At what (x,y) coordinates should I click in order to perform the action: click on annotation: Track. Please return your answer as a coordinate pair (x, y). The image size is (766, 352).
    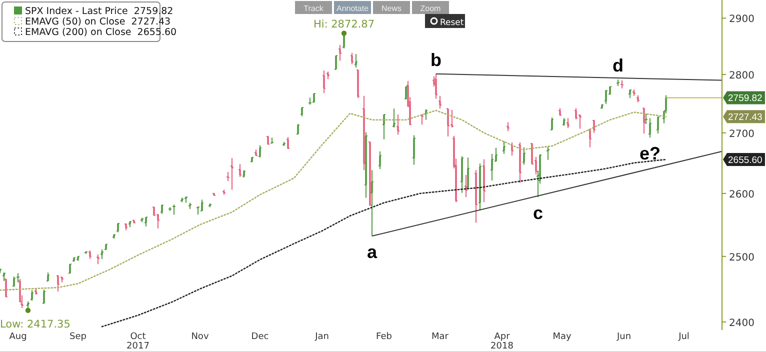
    Looking at the image, I should click on (314, 8).